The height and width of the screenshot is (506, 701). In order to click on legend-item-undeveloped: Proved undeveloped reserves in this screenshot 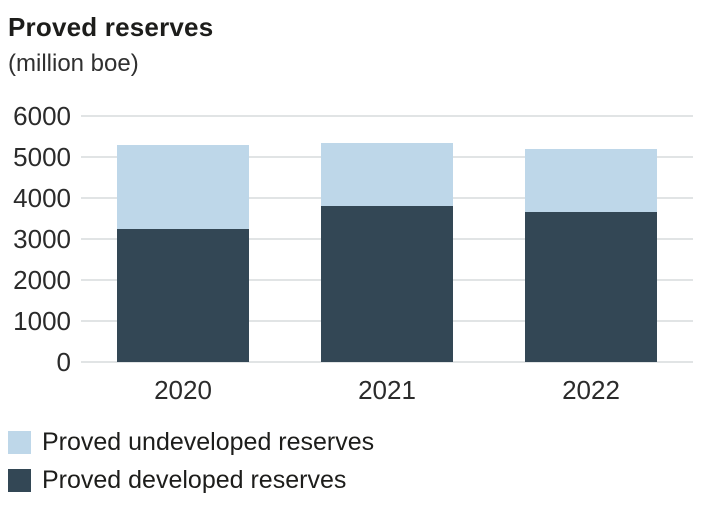, I will do `click(191, 442)`.